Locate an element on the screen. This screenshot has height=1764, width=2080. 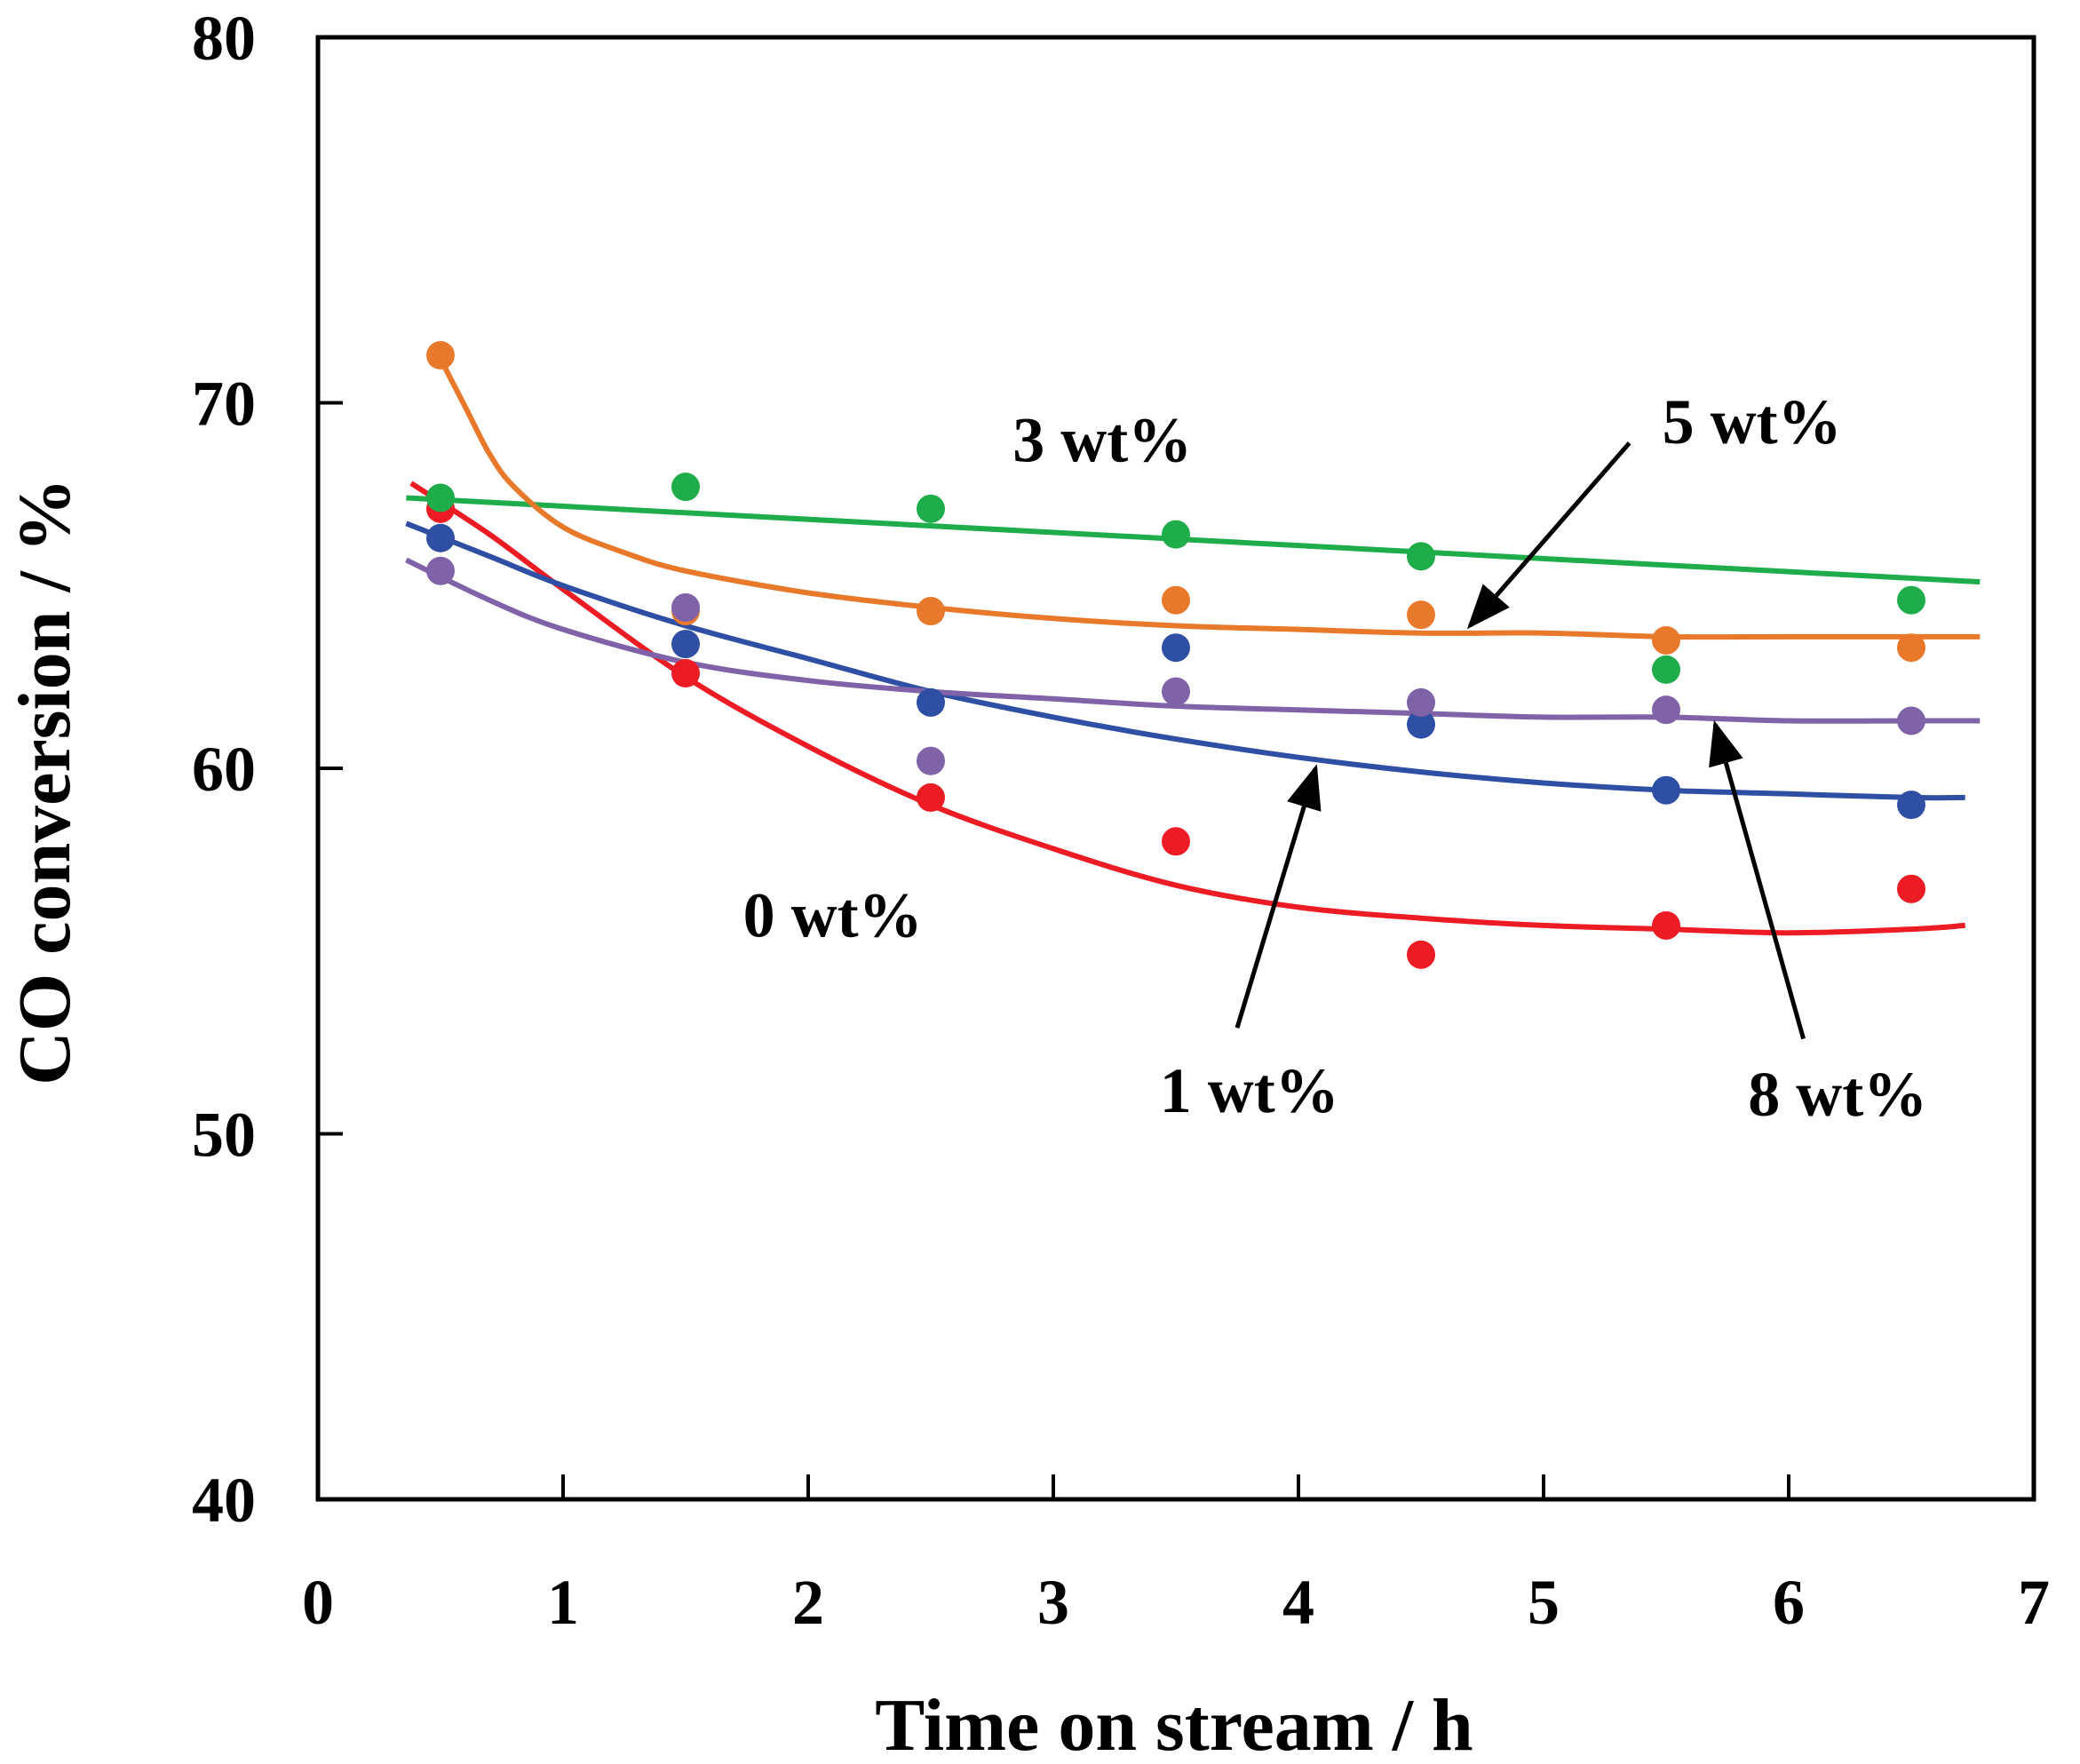
series-label-1-wtpct: 1 wt% is located at coordinates (1249, 1091).